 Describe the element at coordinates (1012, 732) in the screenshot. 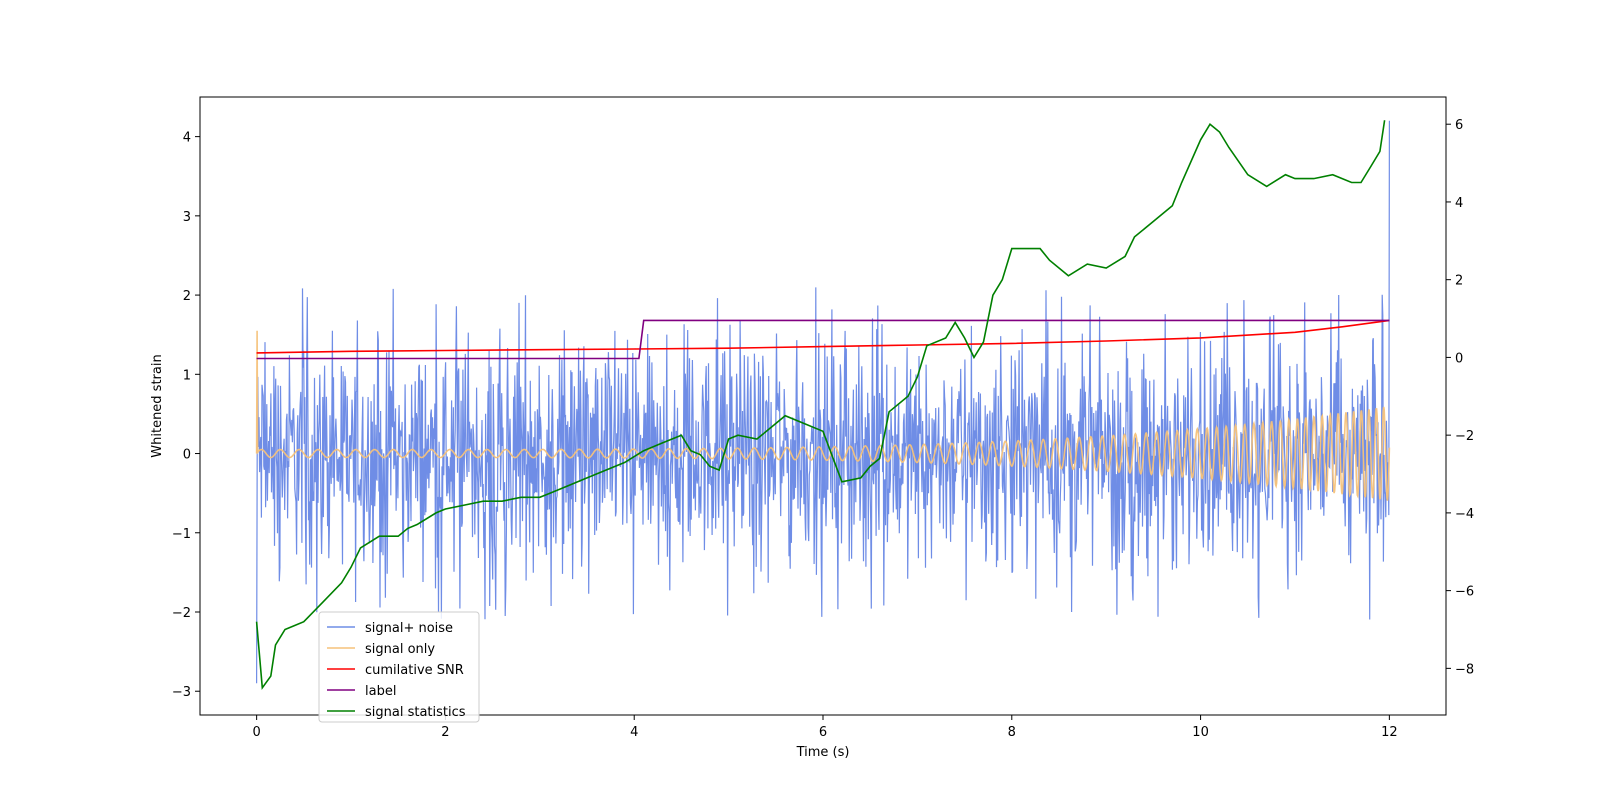

I see `x-tick-label: 8` at that location.